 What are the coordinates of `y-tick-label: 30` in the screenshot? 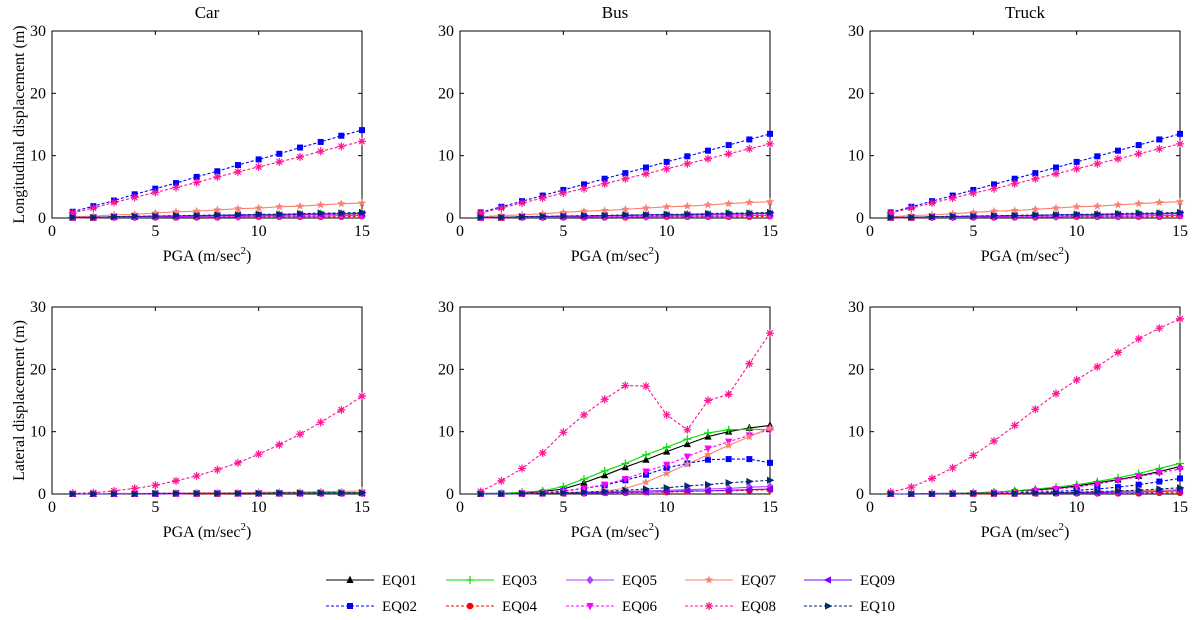 It's located at (446, 31).